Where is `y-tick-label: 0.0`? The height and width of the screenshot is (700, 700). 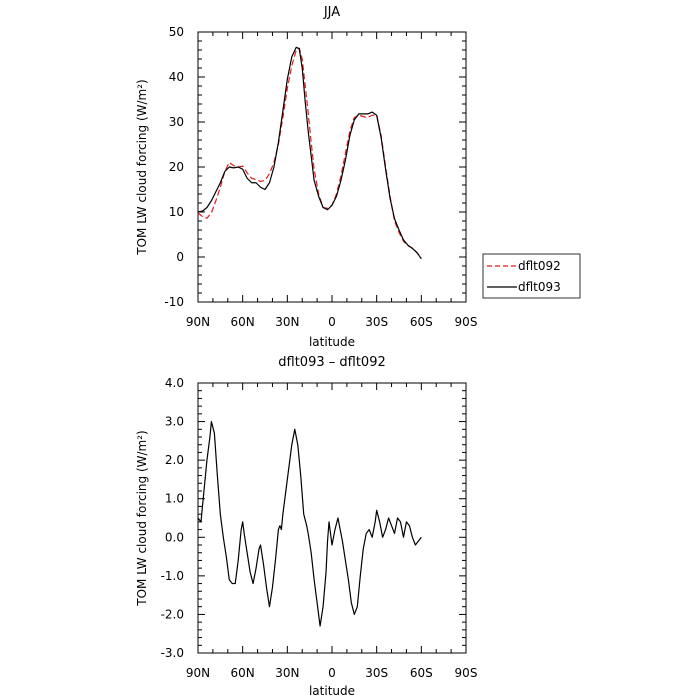 y-tick-label: 0.0 is located at coordinates (174, 537).